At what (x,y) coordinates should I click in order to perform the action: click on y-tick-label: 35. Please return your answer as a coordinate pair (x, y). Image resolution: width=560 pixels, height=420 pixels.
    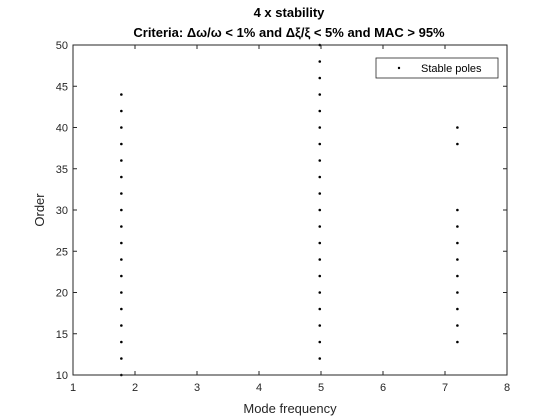
    Looking at the image, I should click on (62, 170).